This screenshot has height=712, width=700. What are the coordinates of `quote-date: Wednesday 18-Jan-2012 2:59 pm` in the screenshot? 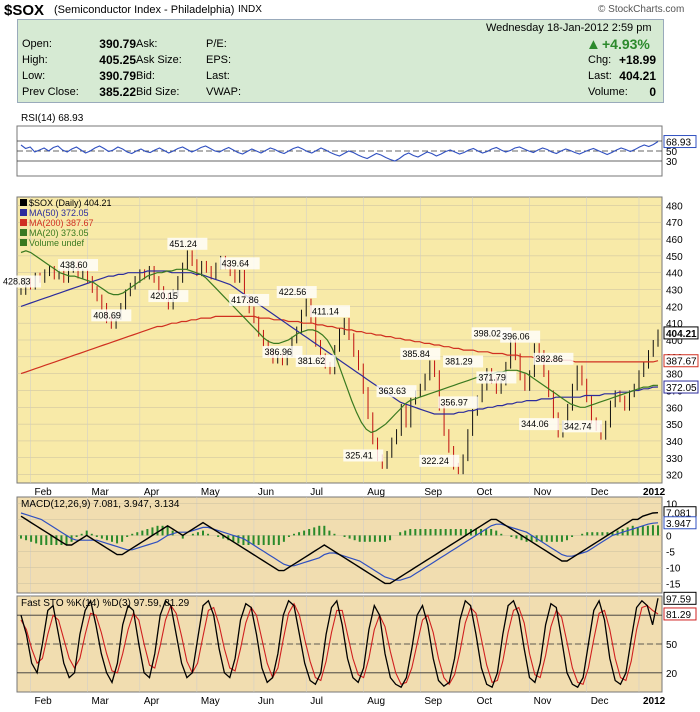 It's located at (569, 28).